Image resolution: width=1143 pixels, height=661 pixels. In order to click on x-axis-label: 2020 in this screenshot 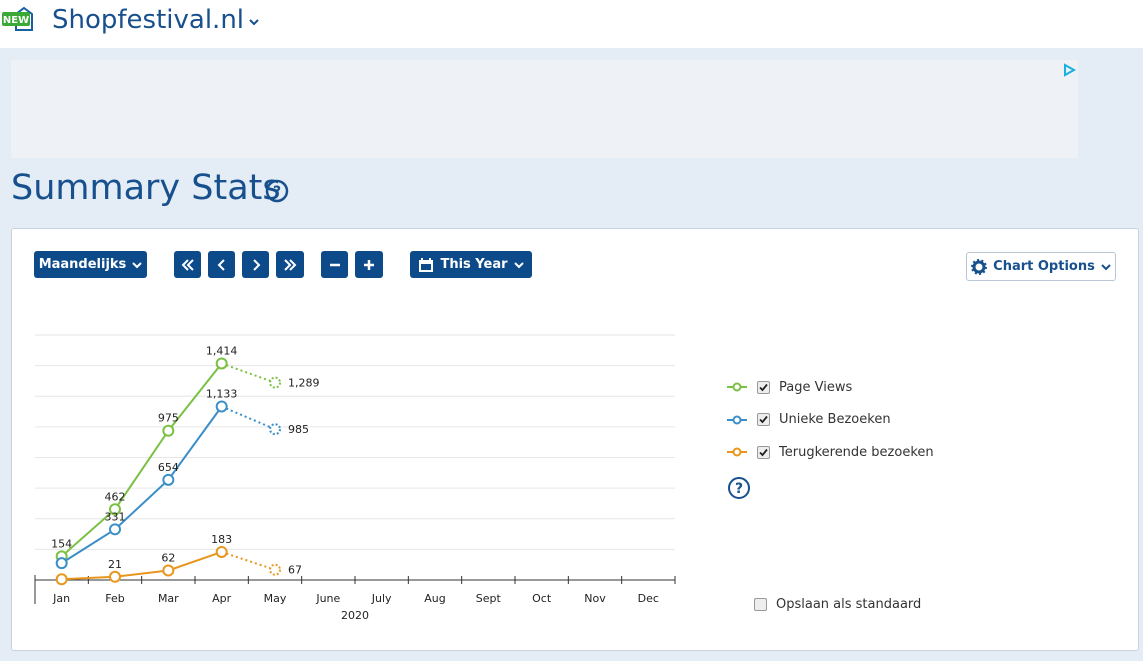, I will do `click(355, 615)`.